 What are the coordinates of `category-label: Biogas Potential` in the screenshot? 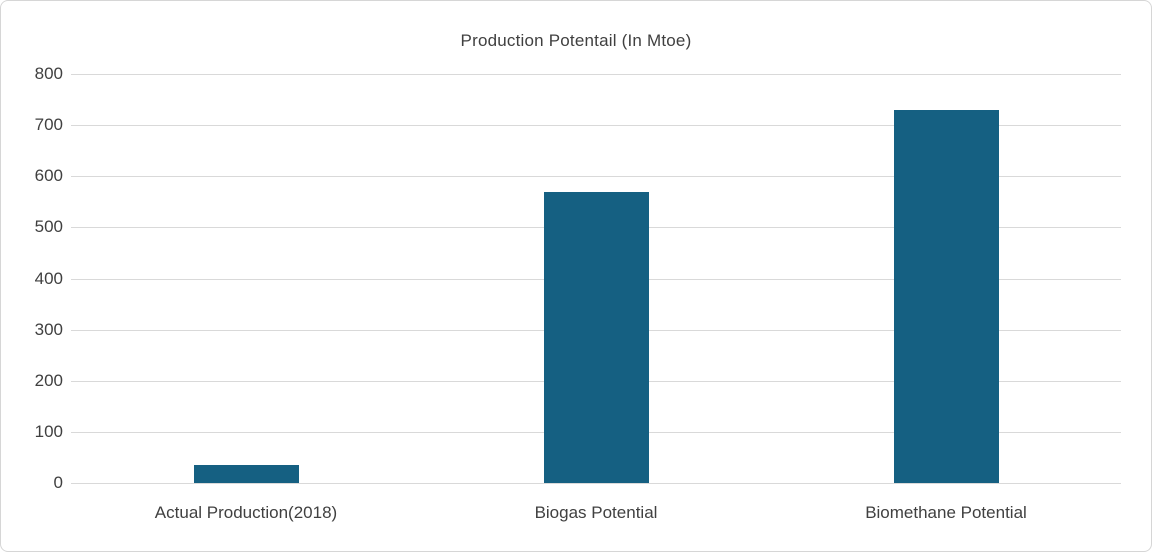 It's located at (596, 512).